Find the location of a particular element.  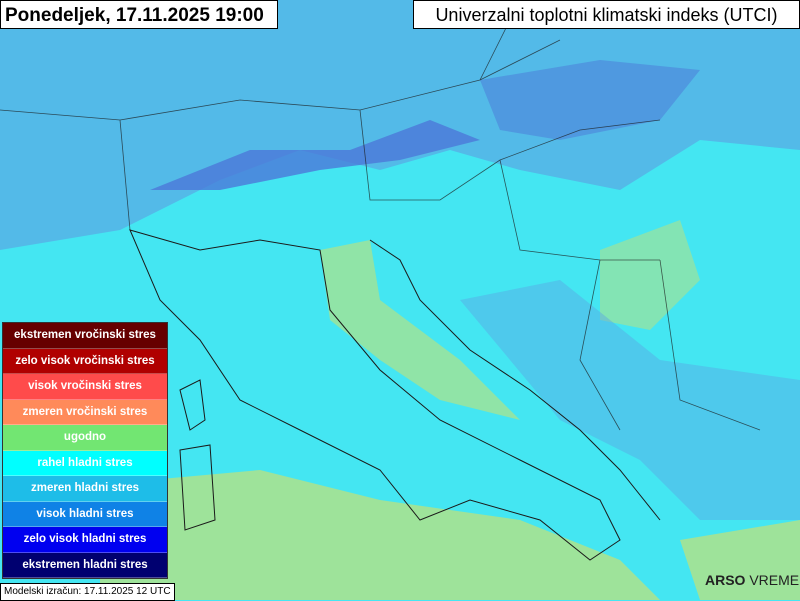

legend-item: ekstremen hladni stres is located at coordinates (85, 565).